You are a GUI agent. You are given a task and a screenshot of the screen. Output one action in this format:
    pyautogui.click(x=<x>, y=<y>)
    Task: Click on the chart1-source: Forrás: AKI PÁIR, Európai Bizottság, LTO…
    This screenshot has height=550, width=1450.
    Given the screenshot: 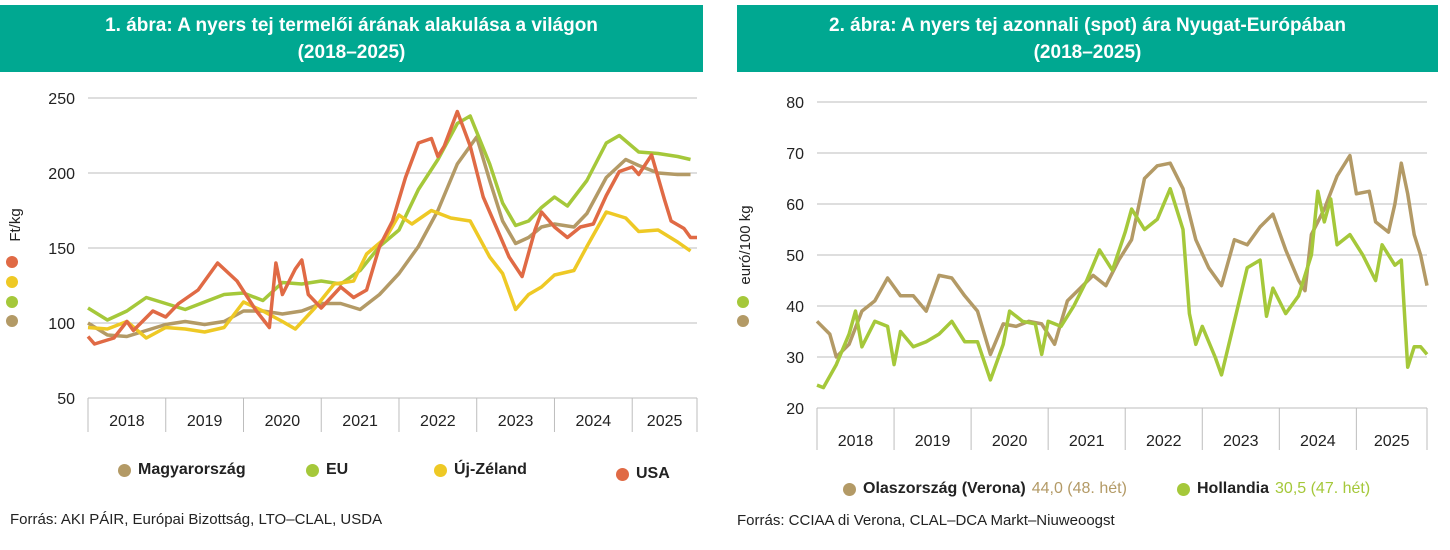 What is the action you would take?
    pyautogui.click(x=196, y=519)
    